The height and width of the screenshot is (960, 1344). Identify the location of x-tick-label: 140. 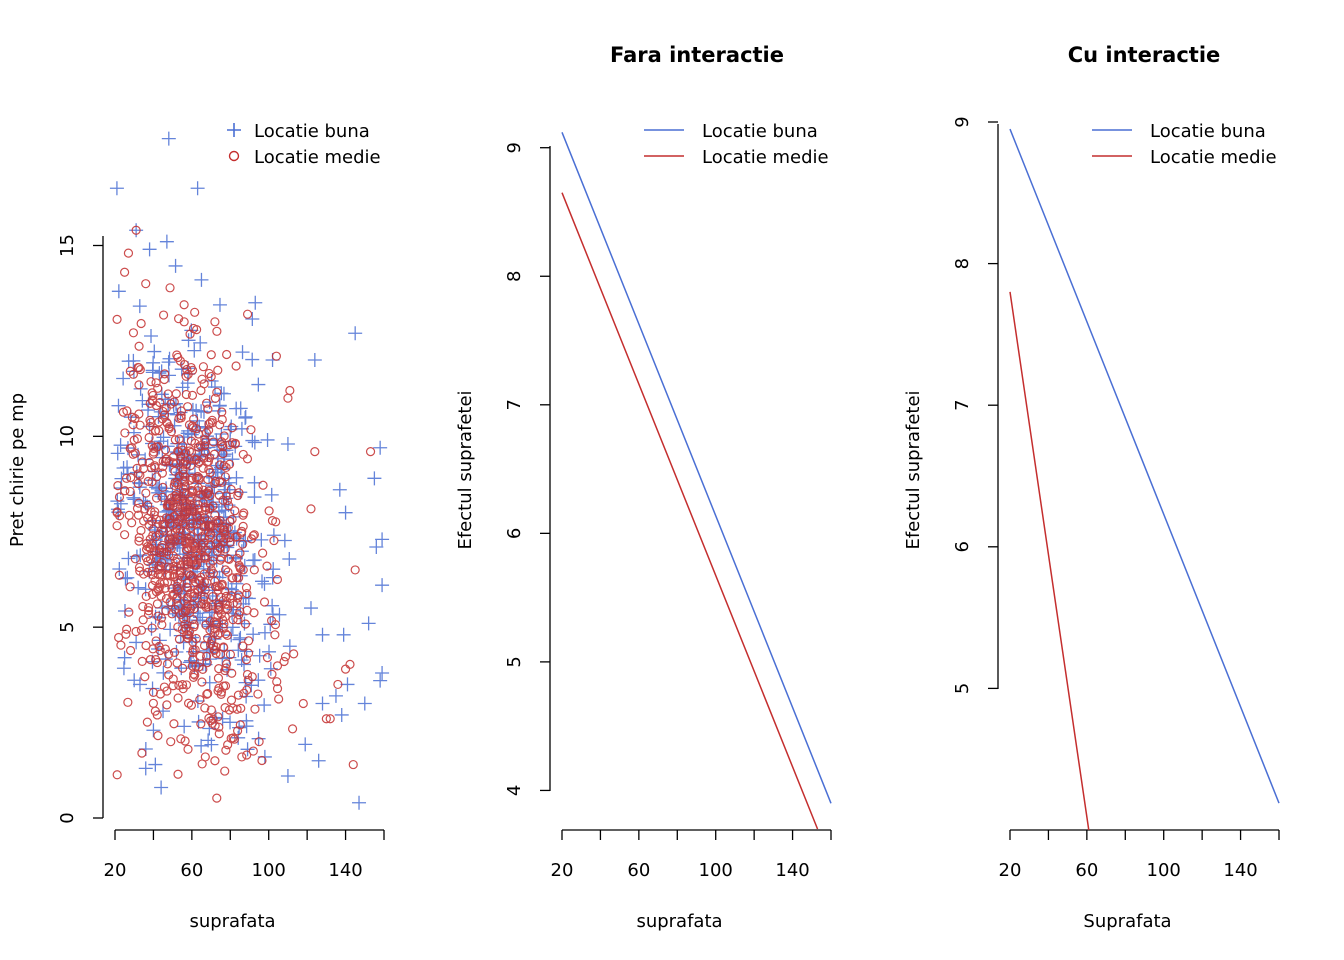
(1240, 870).